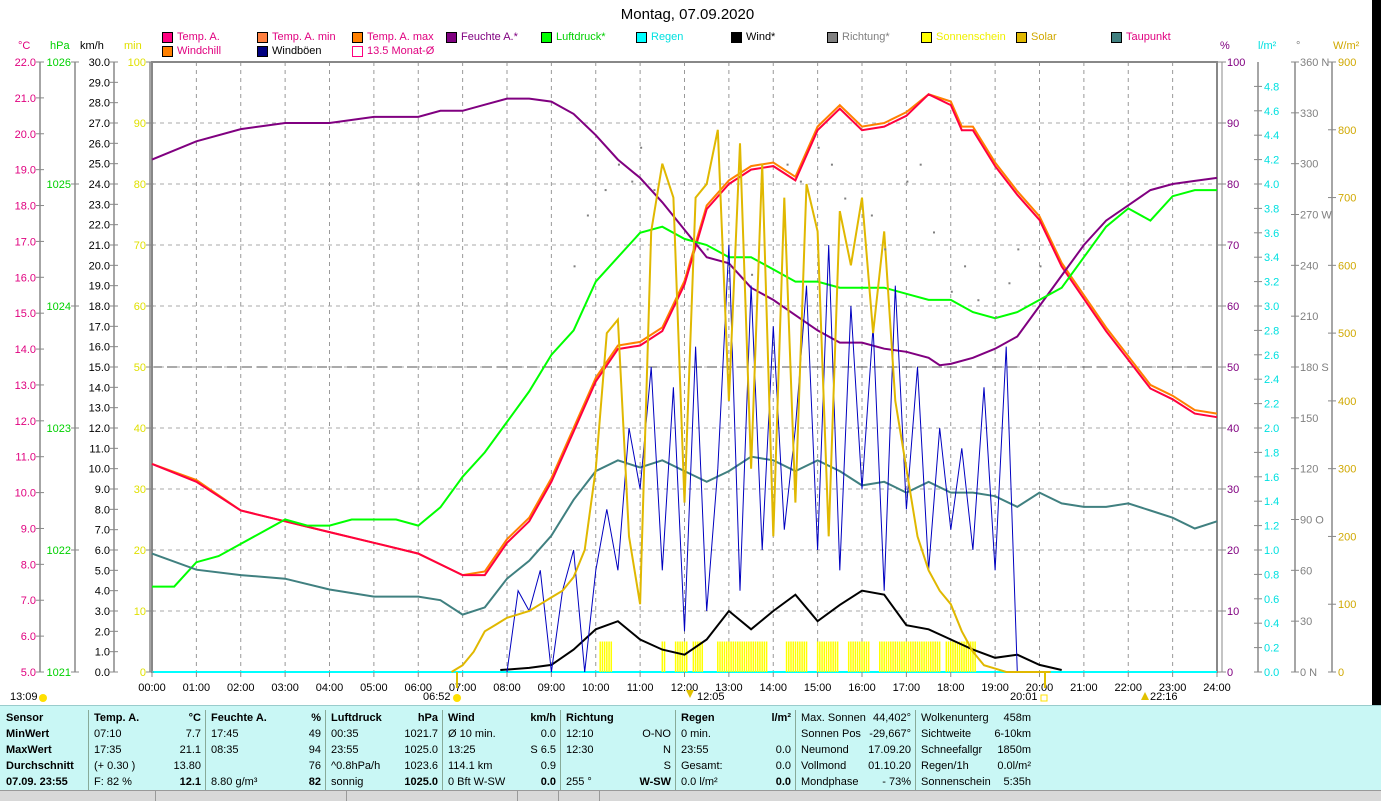 The height and width of the screenshot is (801, 1381). What do you see at coordinates (146, 718) in the screenshot?
I see `stats-row: Temp. A. °C` at bounding box center [146, 718].